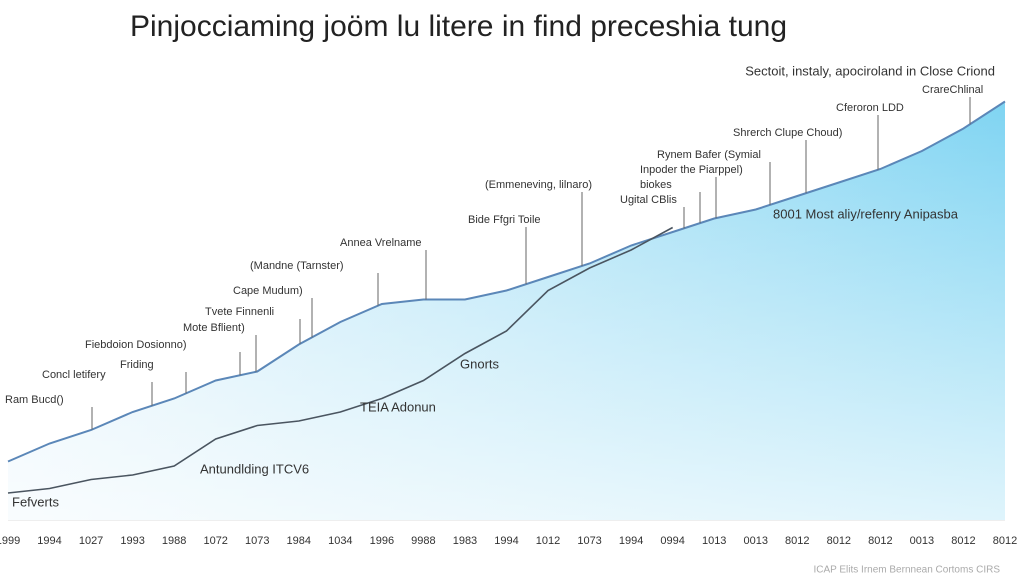 This screenshot has width=1024, height=576. Describe the element at coordinates (870, 108) in the screenshot. I see `annotation: Cferoron LDD` at that location.